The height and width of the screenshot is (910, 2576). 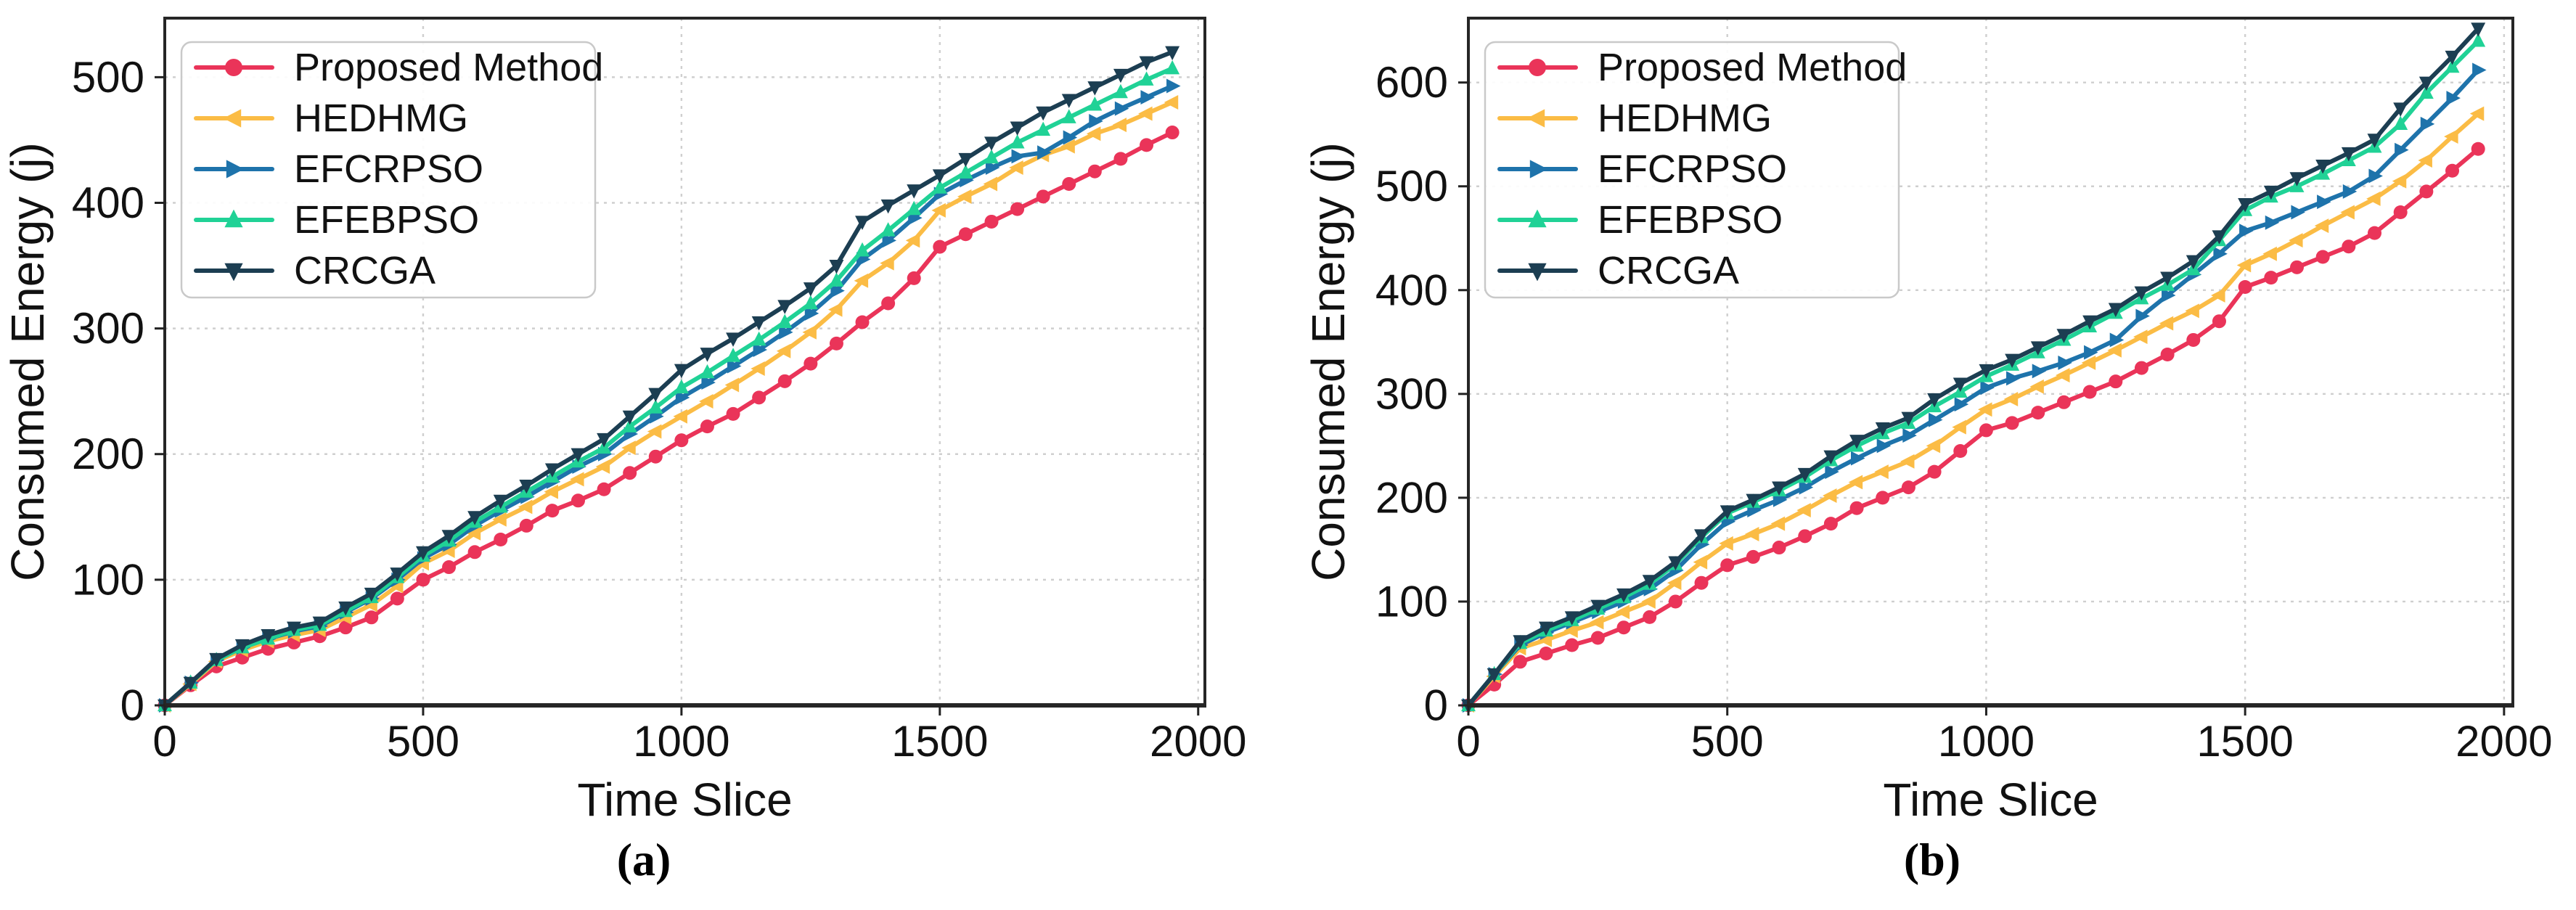 I want to click on y-tick-label: 100, so click(x=1411, y=601).